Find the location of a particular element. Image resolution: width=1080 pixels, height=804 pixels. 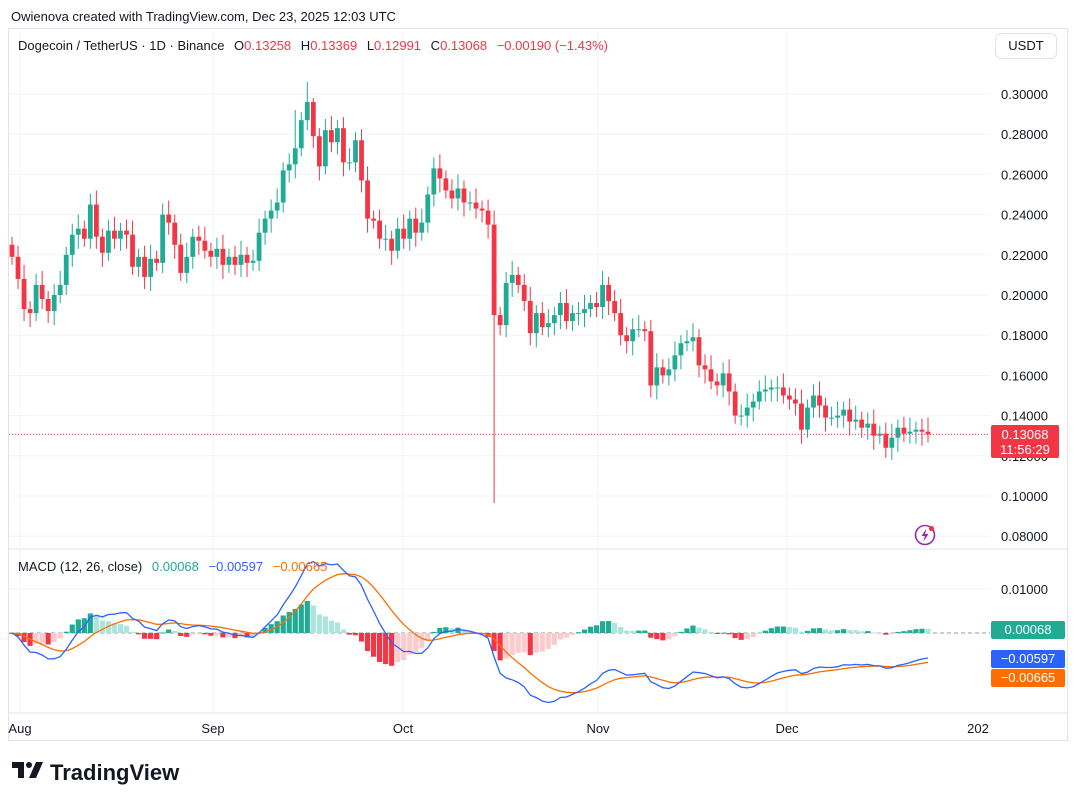

last-price-tag: 0.13068 11:56:29 is located at coordinates (1025, 441).